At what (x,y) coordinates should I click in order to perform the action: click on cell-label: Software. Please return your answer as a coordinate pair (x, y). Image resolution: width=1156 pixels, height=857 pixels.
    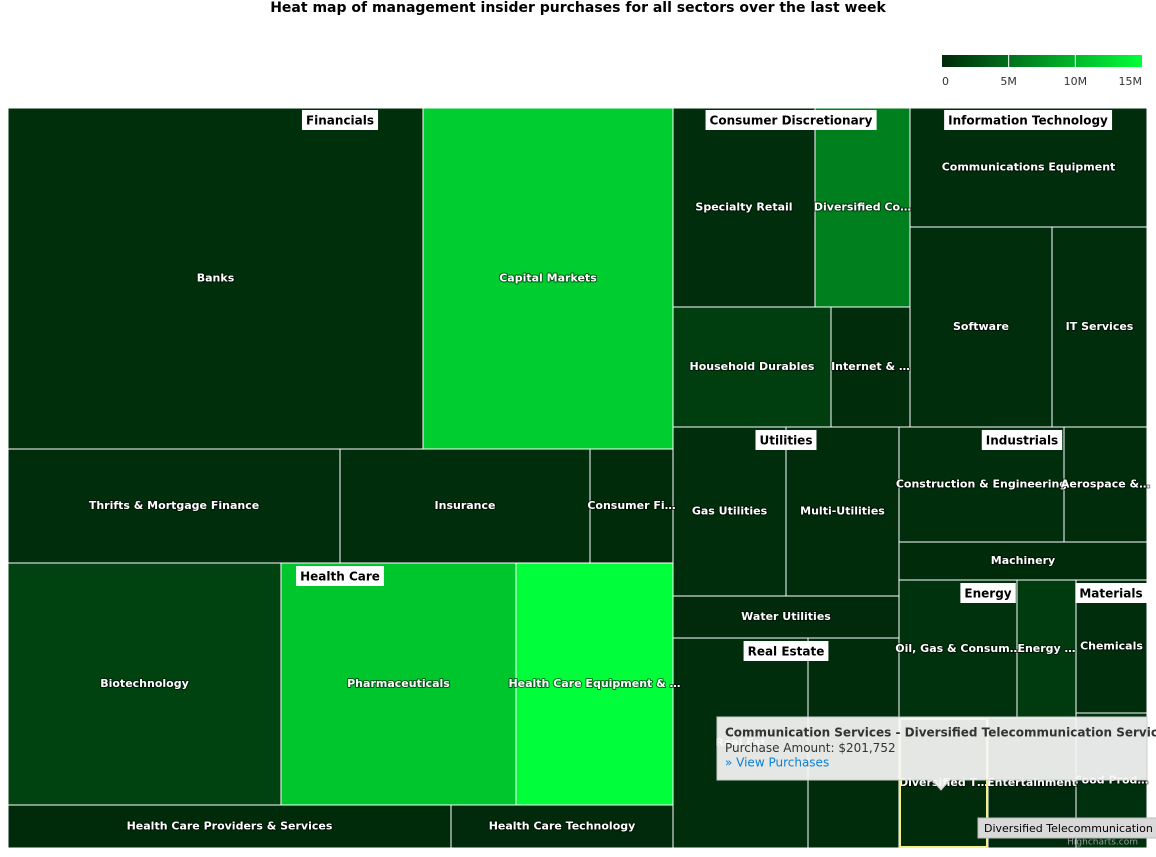
    Looking at the image, I should click on (981, 326).